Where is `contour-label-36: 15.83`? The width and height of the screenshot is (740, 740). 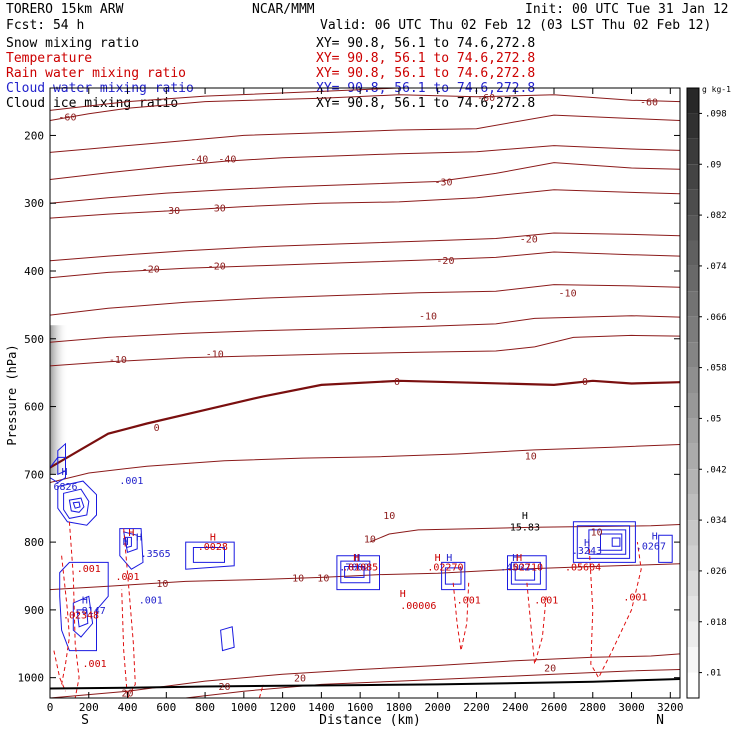
contour-label-36: 15.83 is located at coordinates (525, 528).